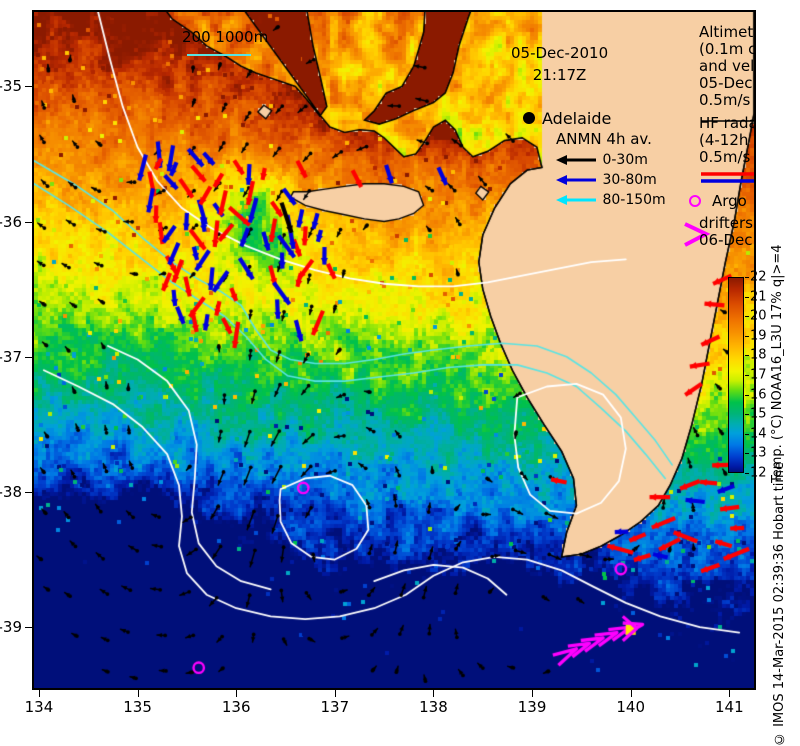  Describe the element at coordinates (779, 604) in the screenshot. I see `credit-text: © IMOS 14-Mar-2015 02:39:36 Hobart time` at that location.